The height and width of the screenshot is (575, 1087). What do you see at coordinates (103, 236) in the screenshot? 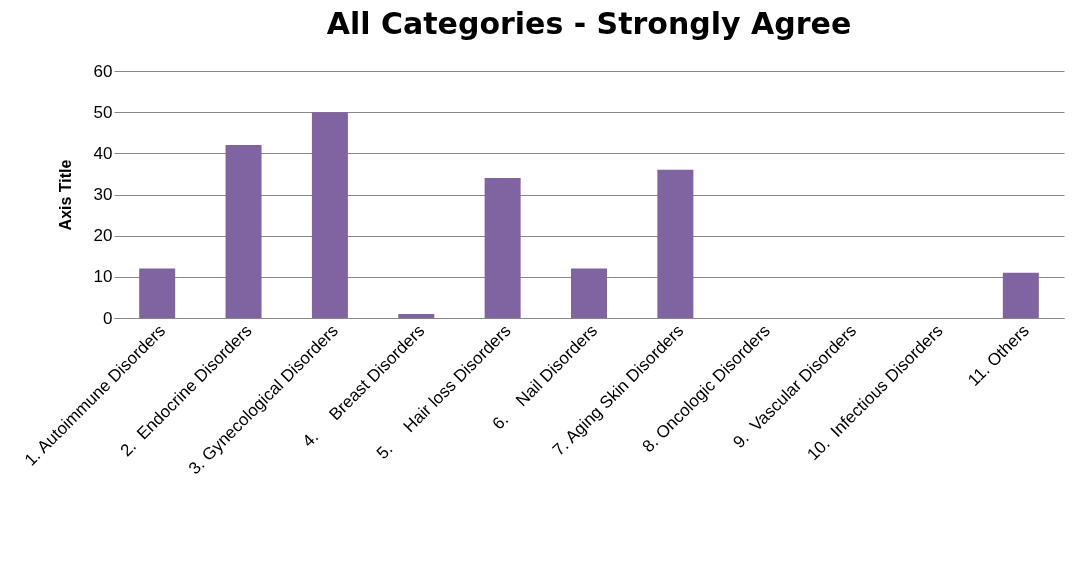
I see `y-tick-label: 20` at bounding box center [103, 236].